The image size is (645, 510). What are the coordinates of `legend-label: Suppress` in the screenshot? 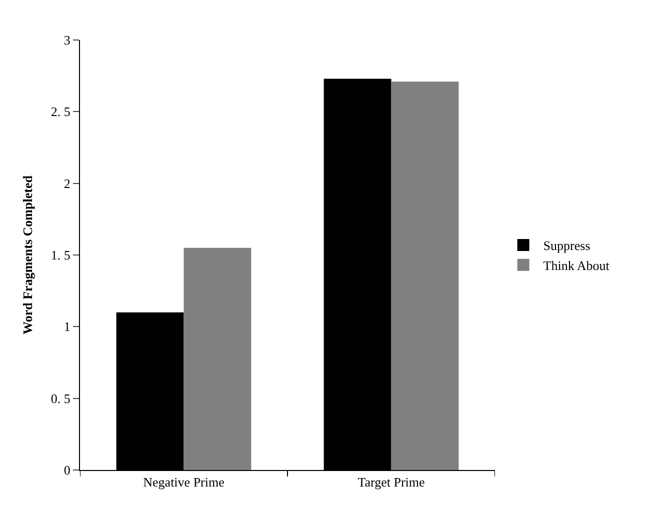 It's located at (566, 246).